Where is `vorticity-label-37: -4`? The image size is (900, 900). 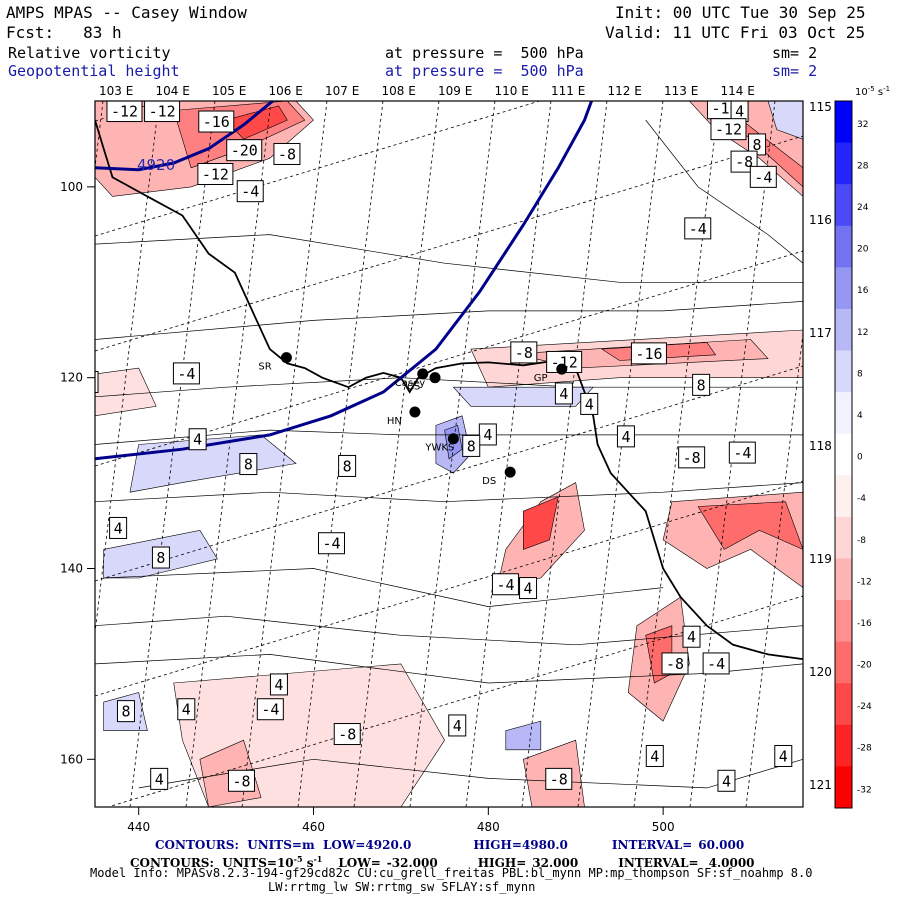 vorticity-label-37: -4 is located at coordinates (716, 664).